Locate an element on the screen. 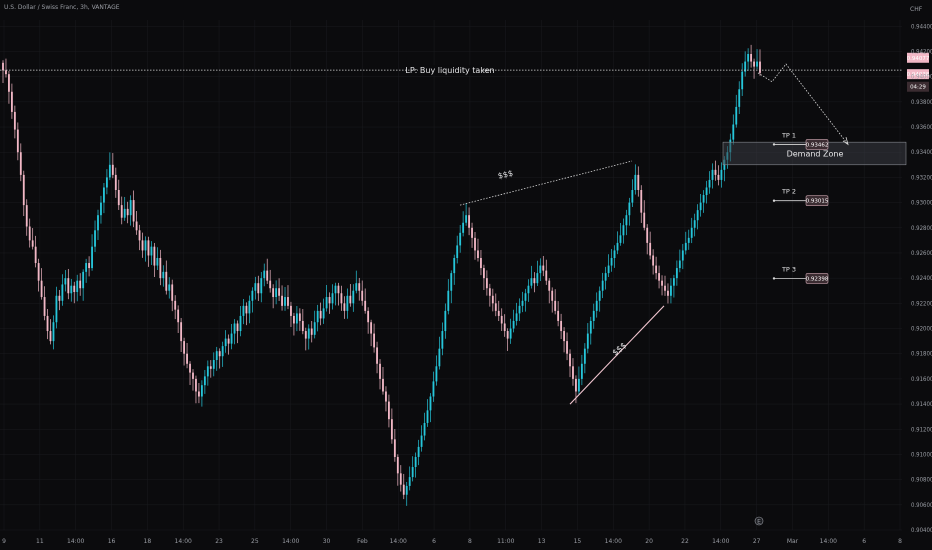 The width and height of the screenshot is (932, 550). liquidity-trendline-bottom is located at coordinates (617, 355).